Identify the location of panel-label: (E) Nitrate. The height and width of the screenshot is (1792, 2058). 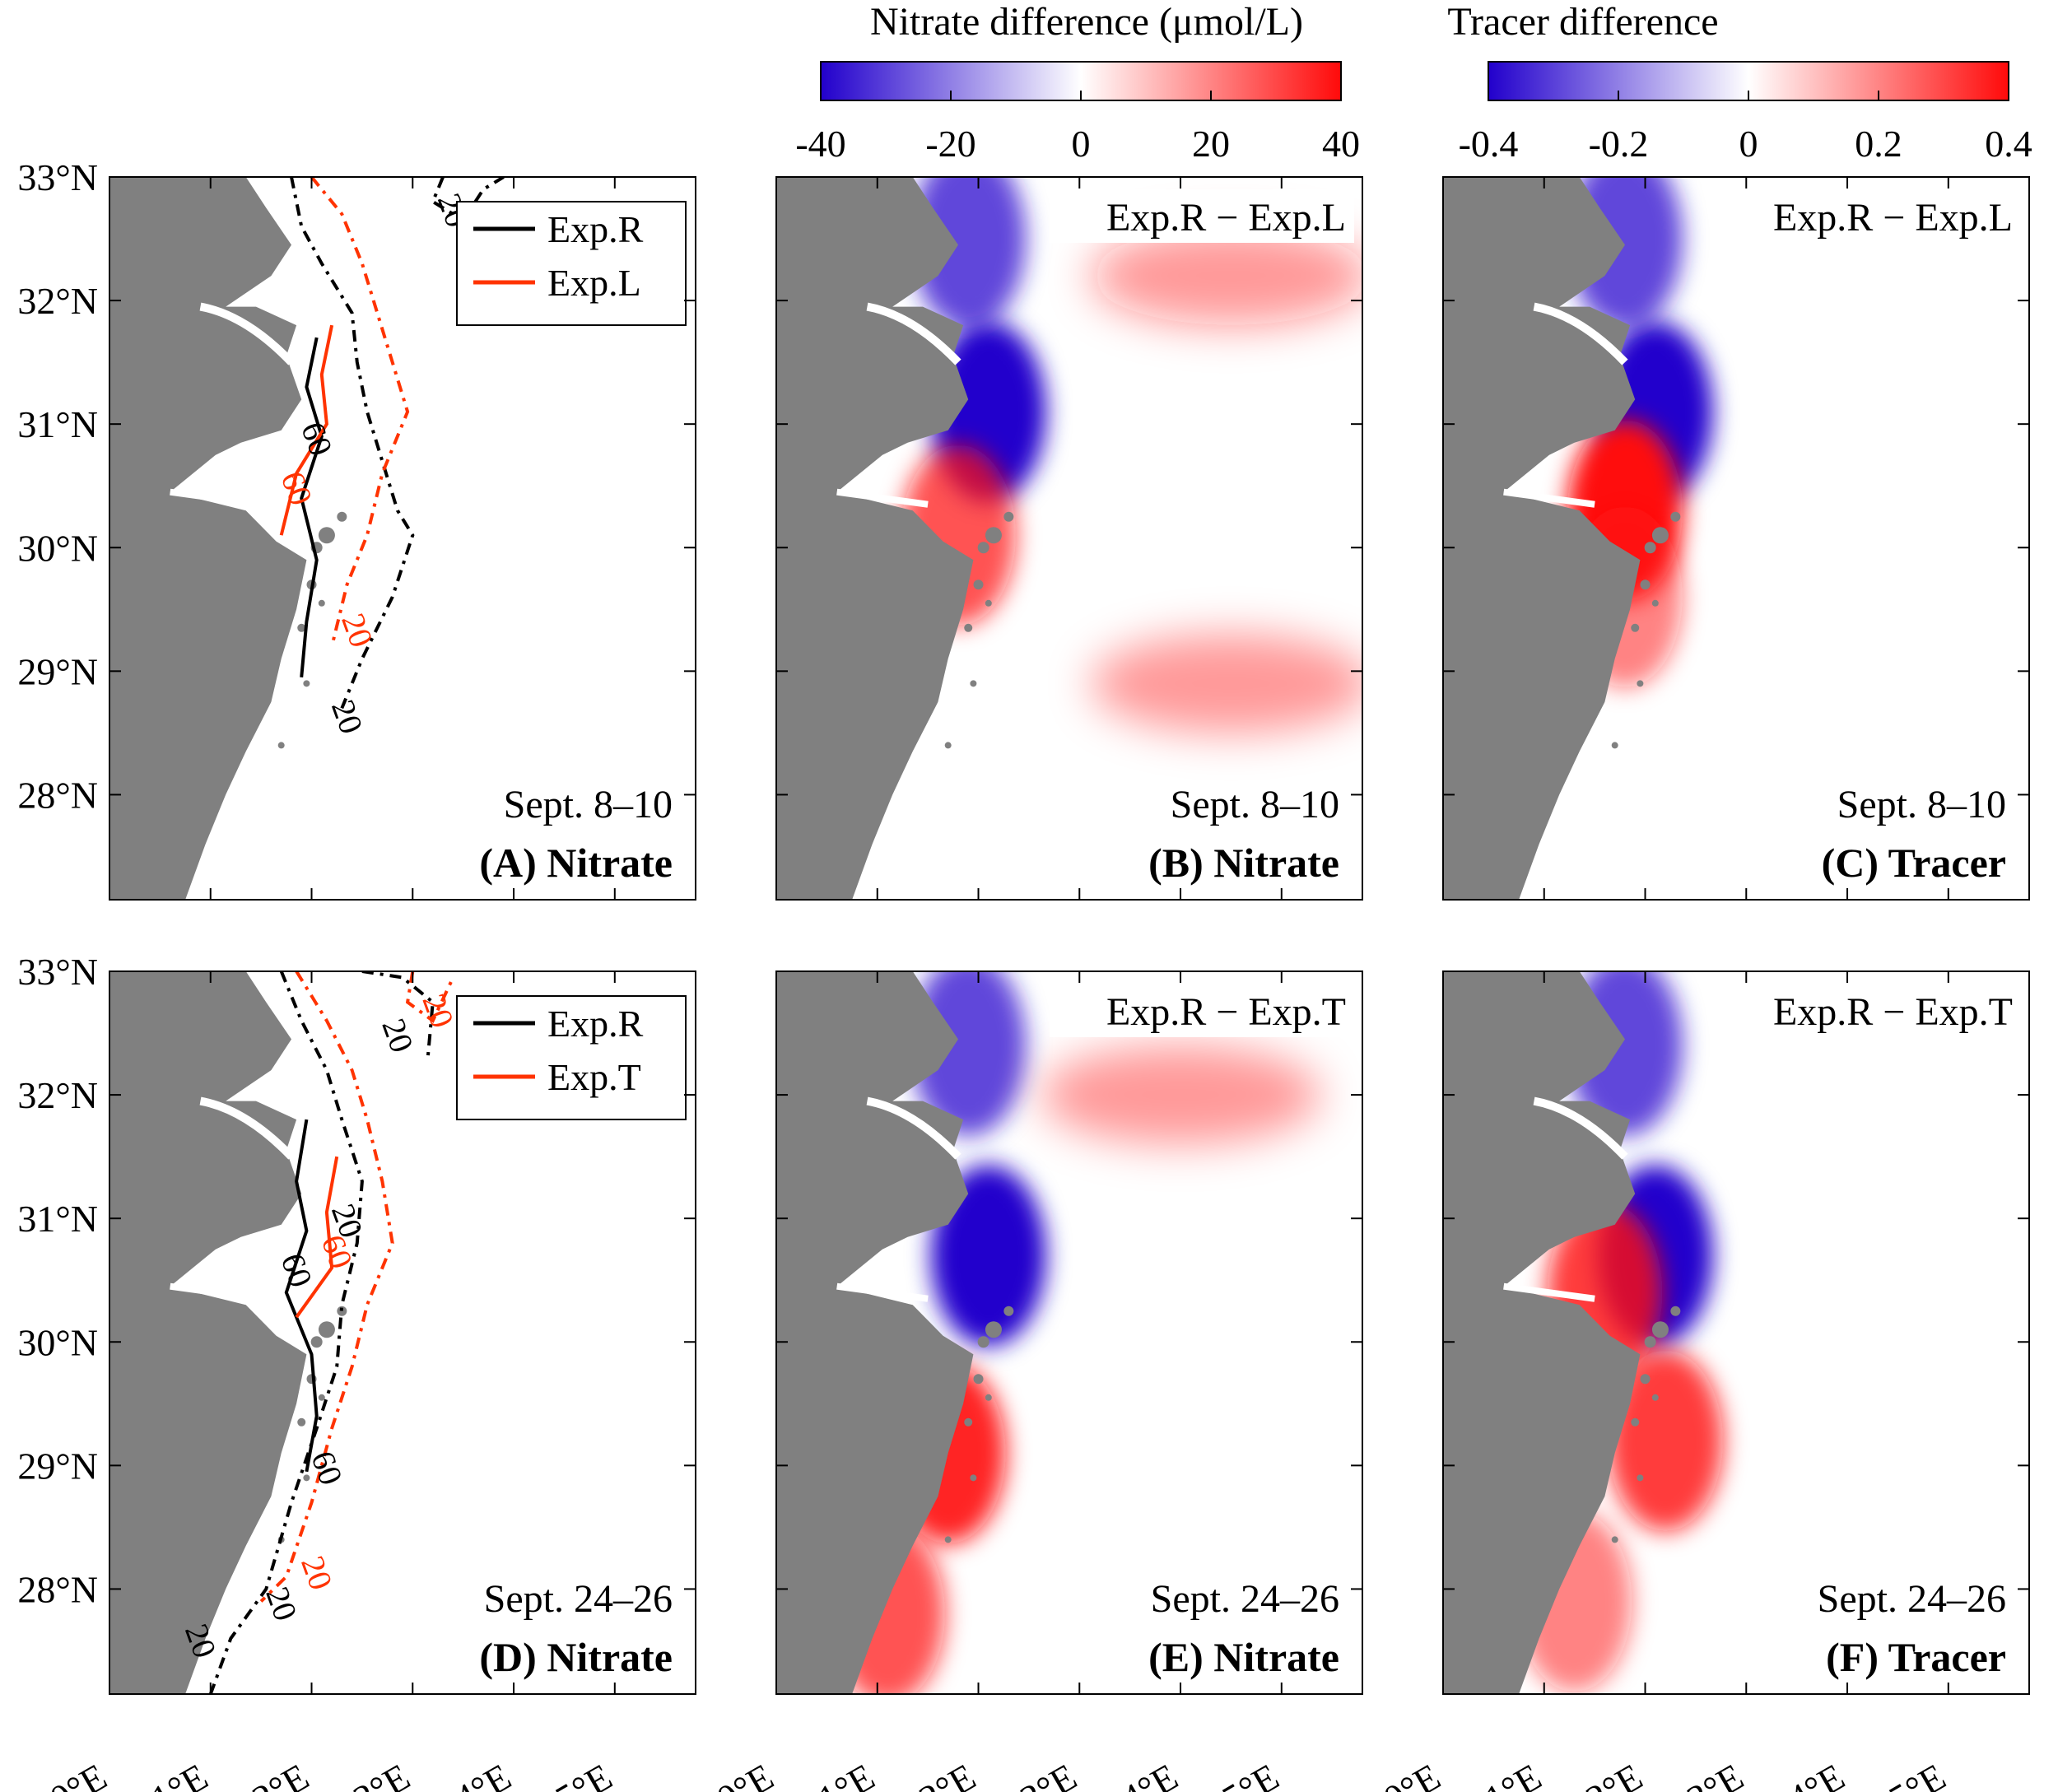
(1243, 1657).